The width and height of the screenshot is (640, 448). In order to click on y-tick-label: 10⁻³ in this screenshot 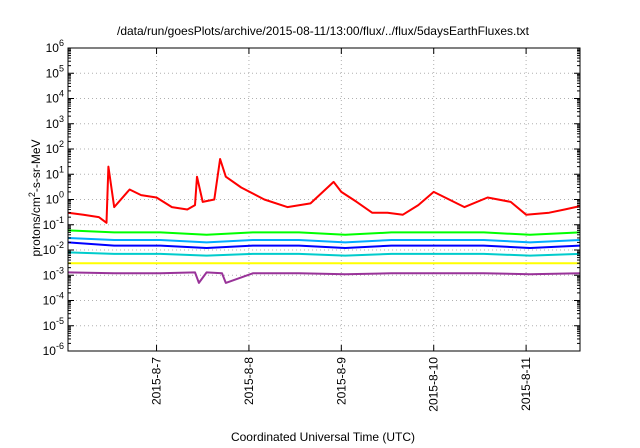, I will do `click(53, 273)`.